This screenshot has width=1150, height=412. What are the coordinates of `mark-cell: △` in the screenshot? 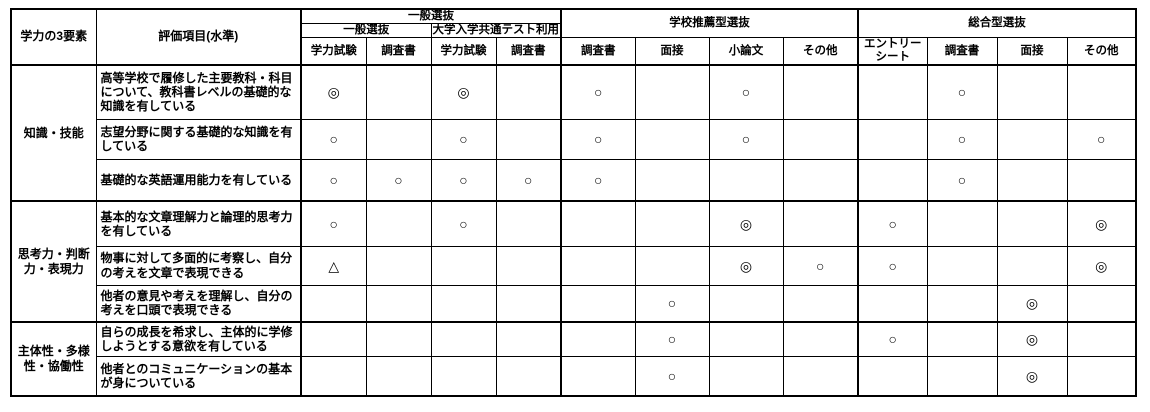 It's located at (333, 265).